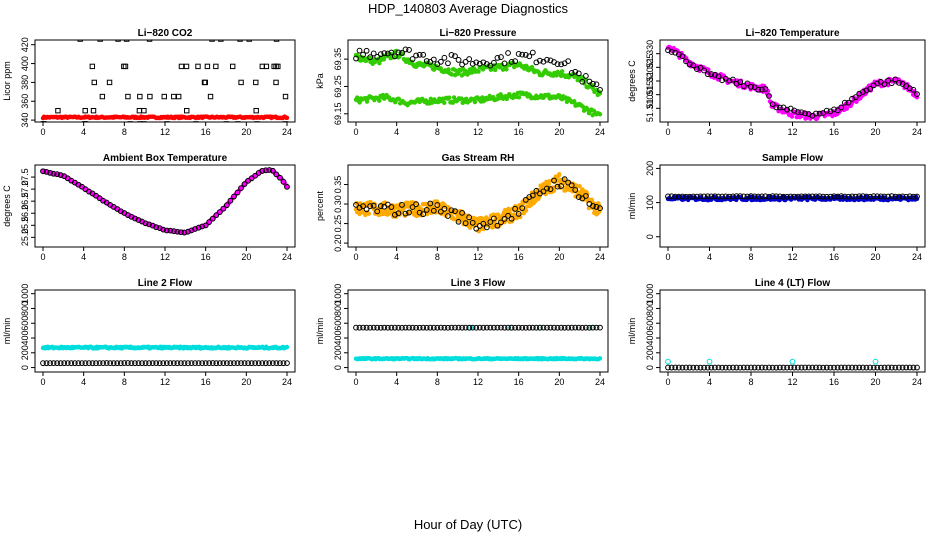 The width and height of the screenshot is (936, 540). I want to click on y-tick-label: 380, so click(25, 82).